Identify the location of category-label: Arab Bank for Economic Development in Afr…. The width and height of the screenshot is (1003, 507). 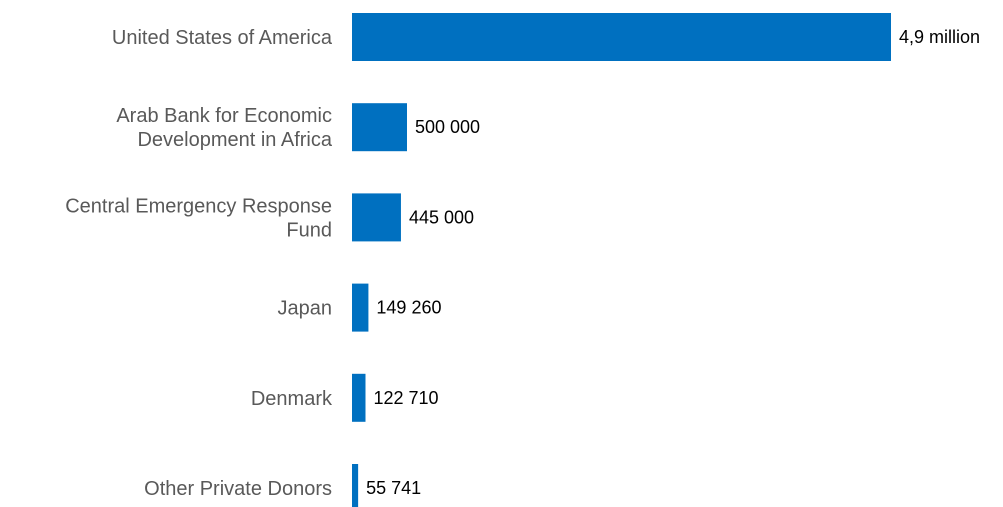
(224, 128).